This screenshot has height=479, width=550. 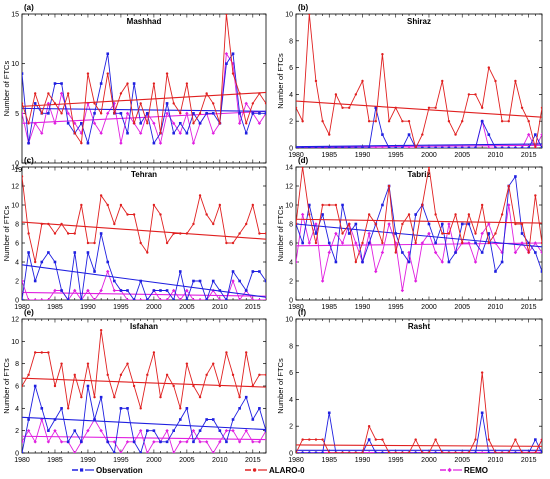 I want to click on y-tick-label: 2, so click(x=291, y=122).